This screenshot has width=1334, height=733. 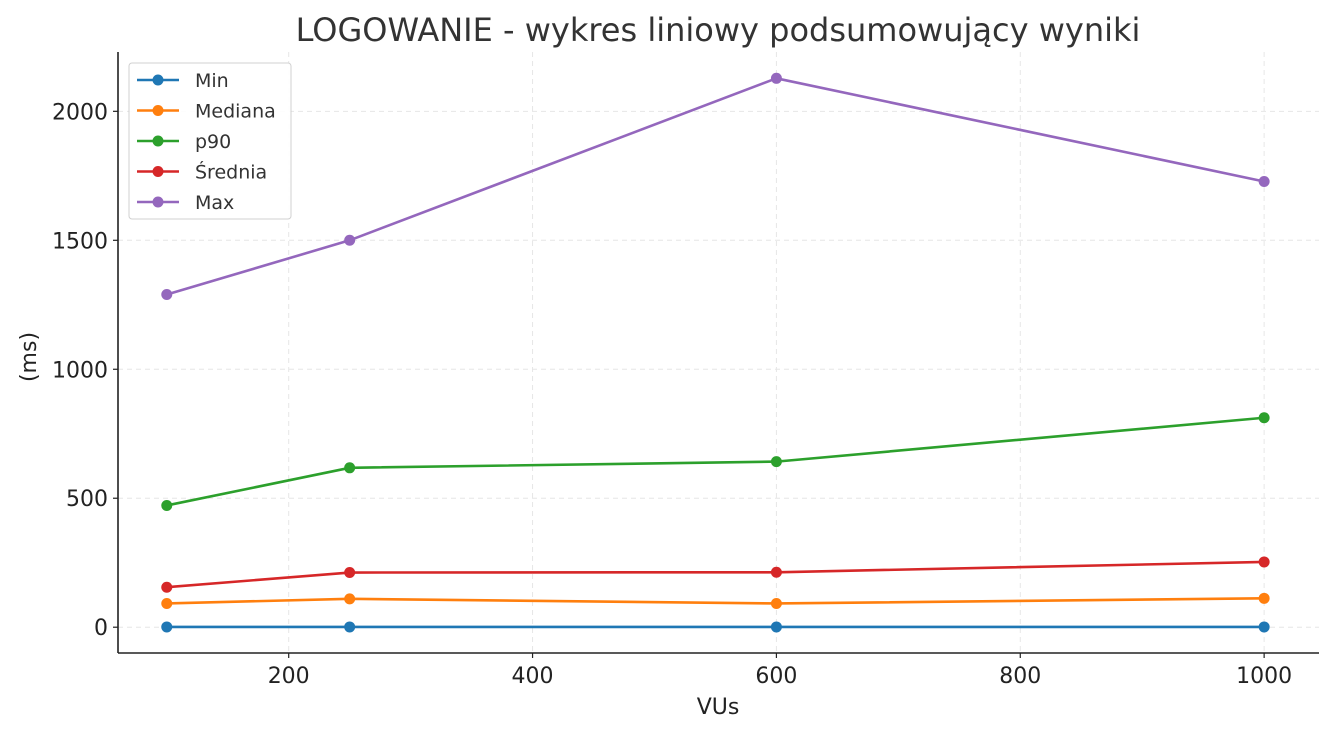 What do you see at coordinates (212, 81) in the screenshot?
I see `legend-label: Min` at bounding box center [212, 81].